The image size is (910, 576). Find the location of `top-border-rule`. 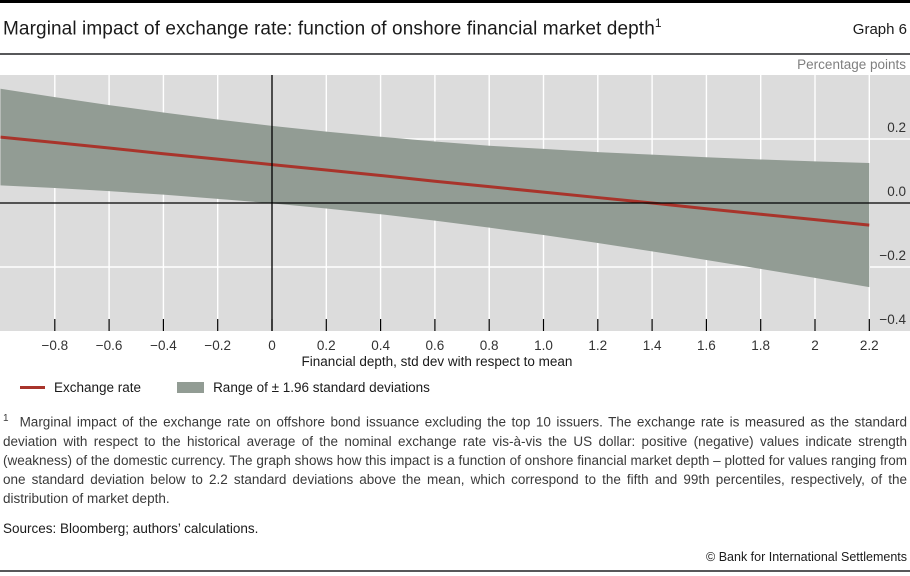

top-border-rule is located at coordinates (455, 1).